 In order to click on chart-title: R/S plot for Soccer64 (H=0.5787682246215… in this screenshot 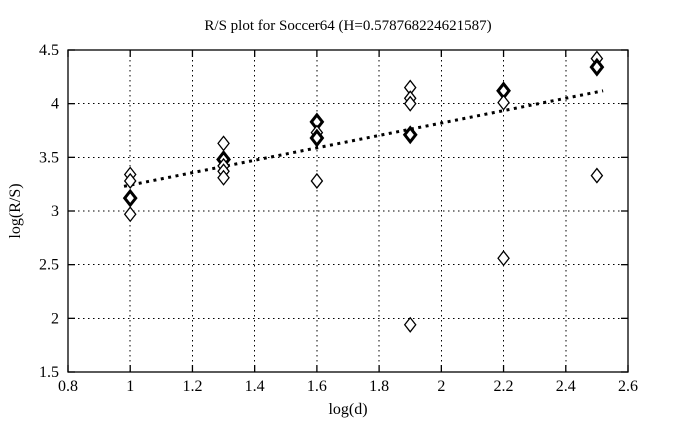, I will do `click(347, 26)`.